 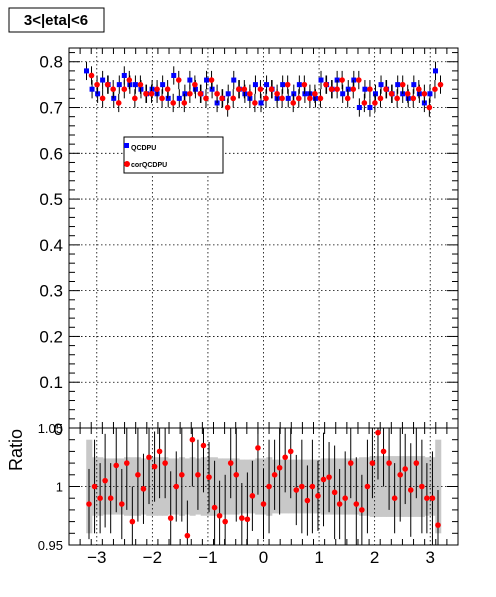 I want to click on legend-box, so click(x=173, y=155).